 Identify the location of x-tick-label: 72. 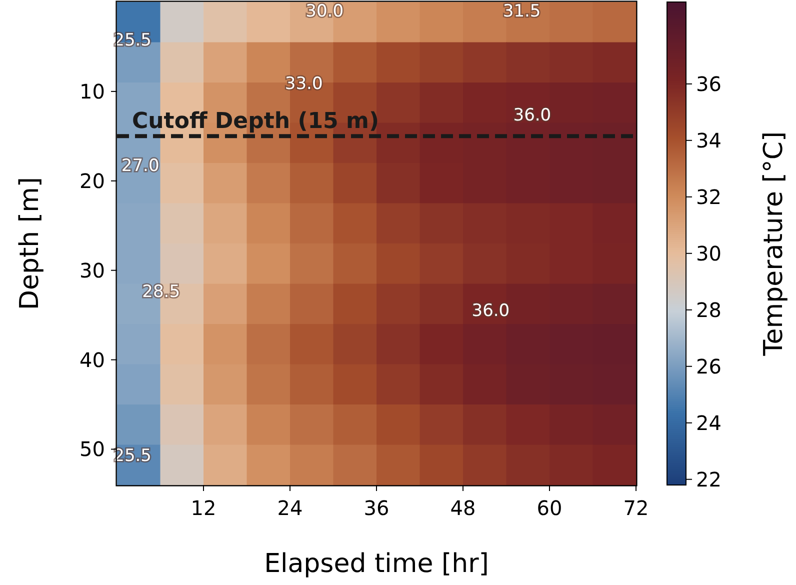
(636, 508).